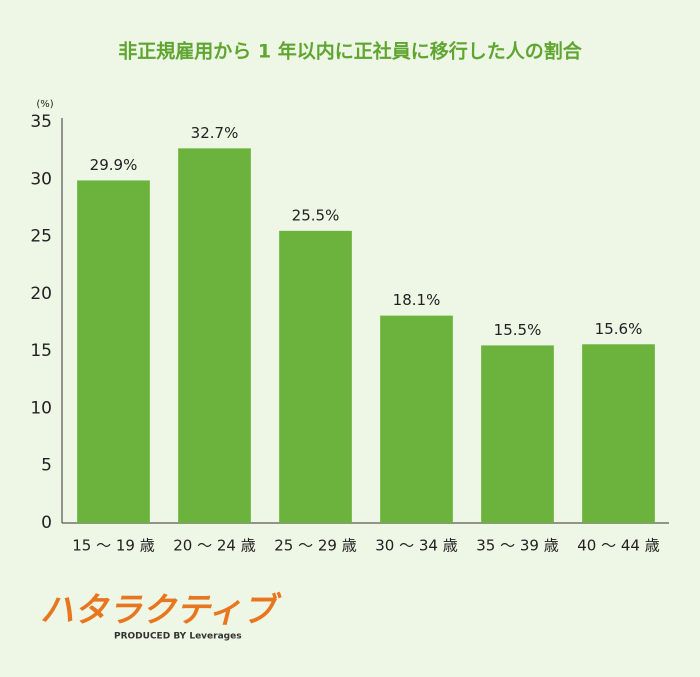  Describe the element at coordinates (41, 122) in the screenshot. I see `y-tick-label: 35` at that location.